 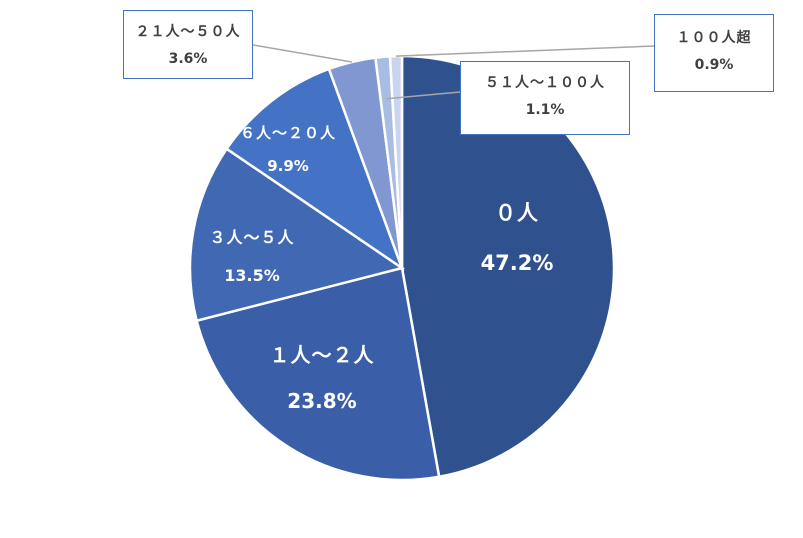 What do you see at coordinates (321, 401) in the screenshot?
I see `slice-value-1: 23.8%` at bounding box center [321, 401].